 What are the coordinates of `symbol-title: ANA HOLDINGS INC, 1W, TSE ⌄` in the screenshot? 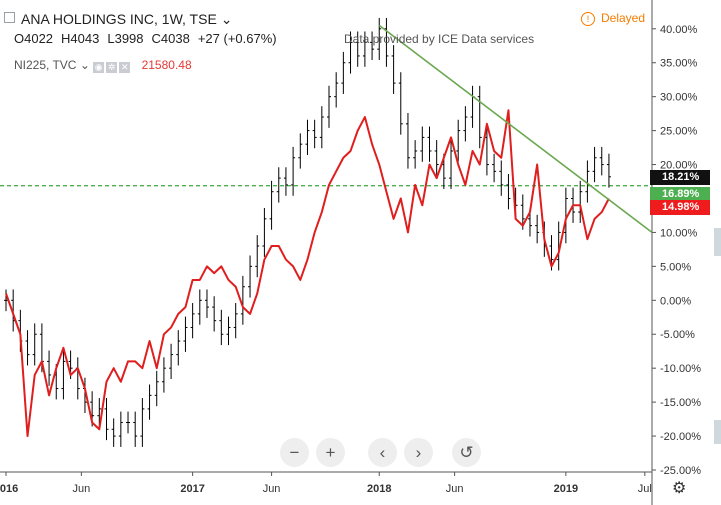 It's located at (118, 19).